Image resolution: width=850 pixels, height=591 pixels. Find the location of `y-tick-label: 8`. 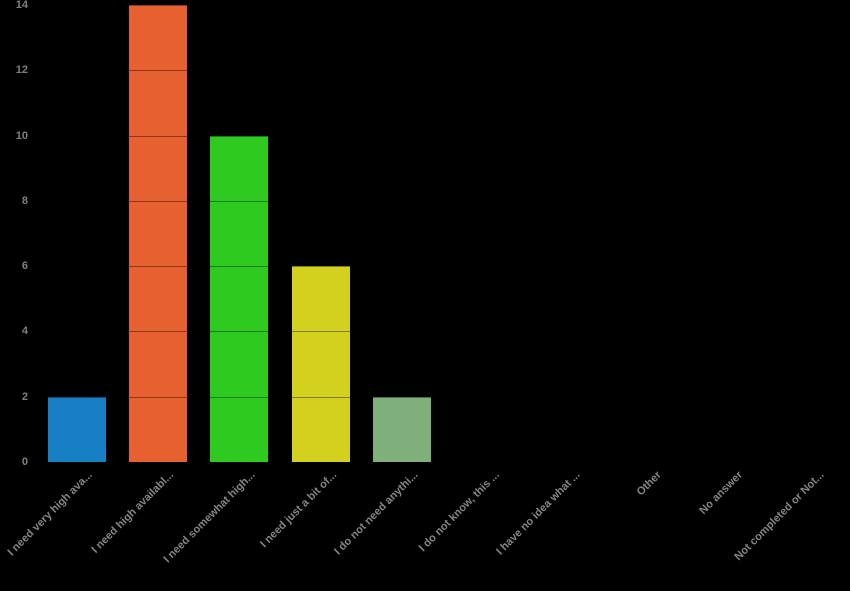

y-tick-label: 8 is located at coordinates (24, 200).